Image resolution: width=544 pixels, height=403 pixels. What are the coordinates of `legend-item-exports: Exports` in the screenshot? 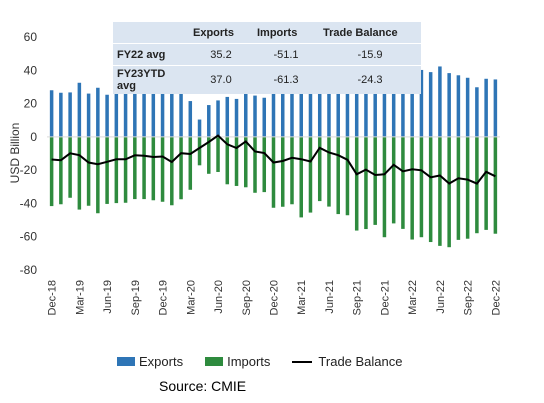 It's located at (150, 361).